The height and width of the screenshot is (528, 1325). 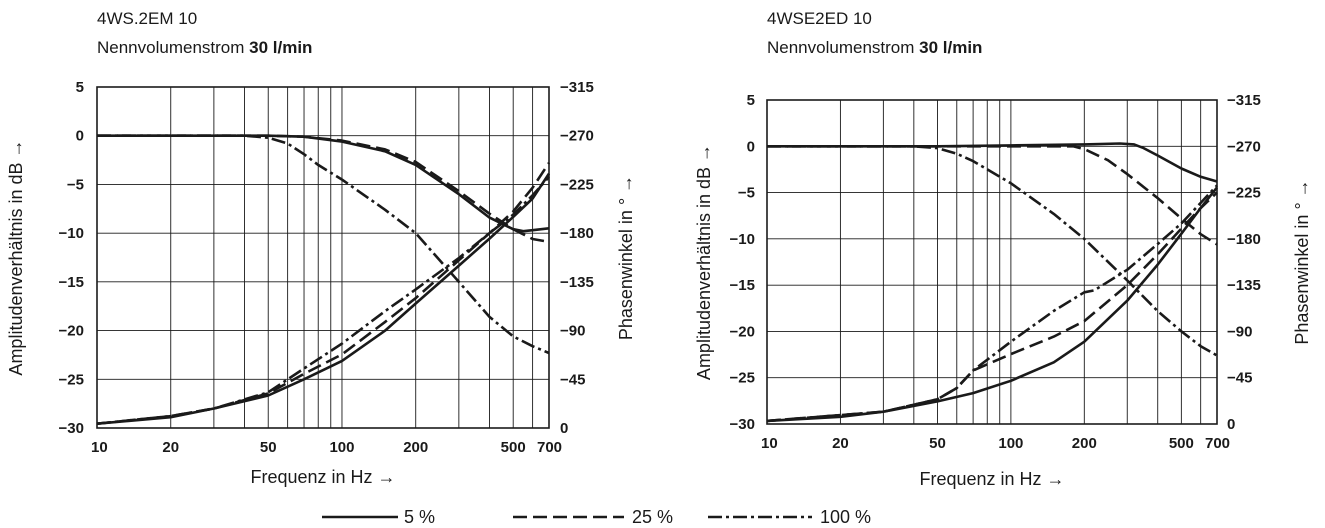 I want to click on legend: 5 % 25 % 100 %, so click(x=596, y=517).